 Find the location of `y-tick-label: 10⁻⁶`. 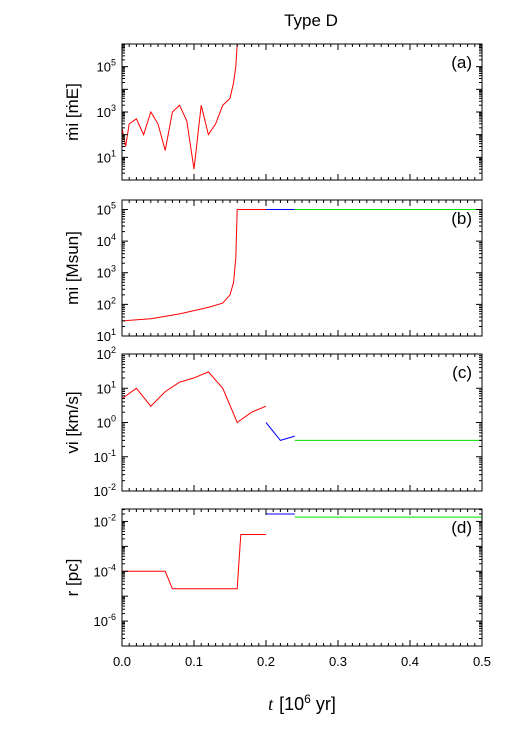

y-tick-label: 10⁻⁶ is located at coordinates (105, 620).